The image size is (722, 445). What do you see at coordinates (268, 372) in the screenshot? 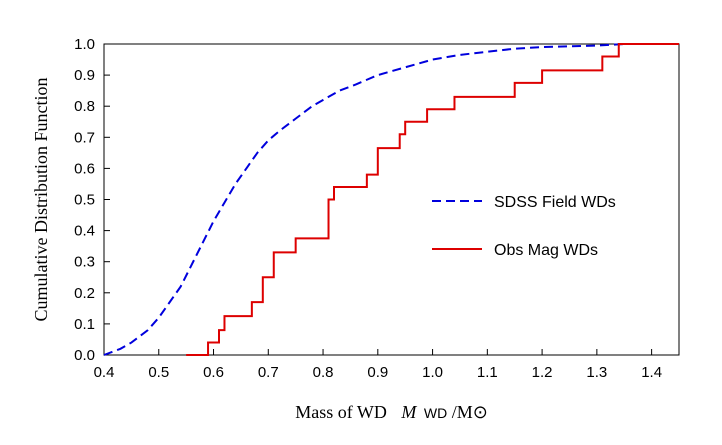
I see `x-tick-label: 0.7` at bounding box center [268, 372].